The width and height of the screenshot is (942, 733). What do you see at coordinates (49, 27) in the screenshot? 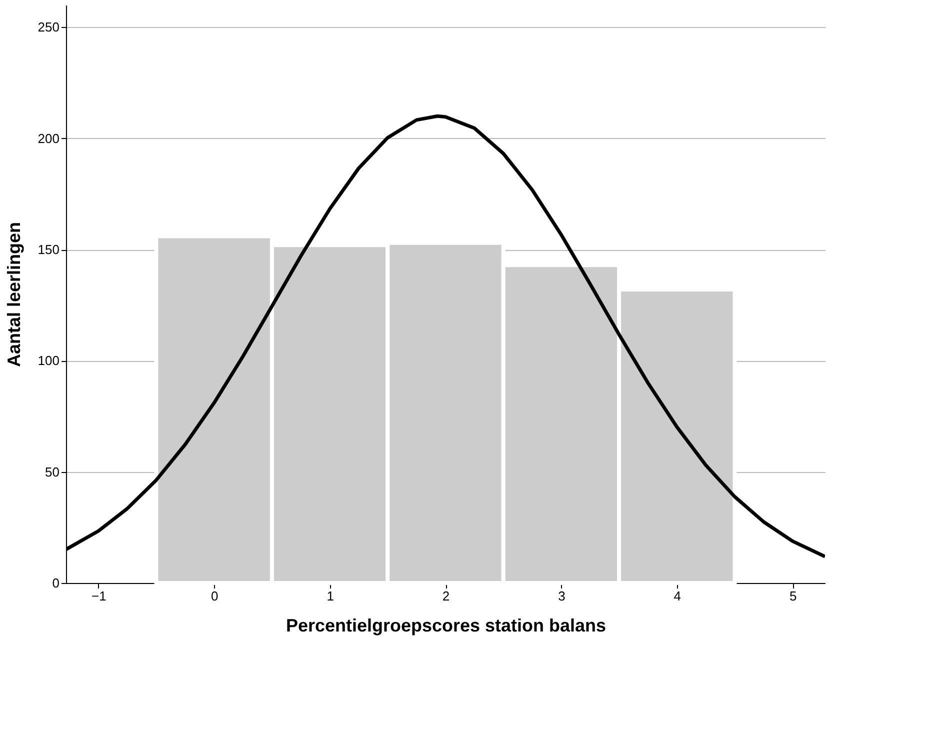
I see `y-tick-label: 250` at bounding box center [49, 27].